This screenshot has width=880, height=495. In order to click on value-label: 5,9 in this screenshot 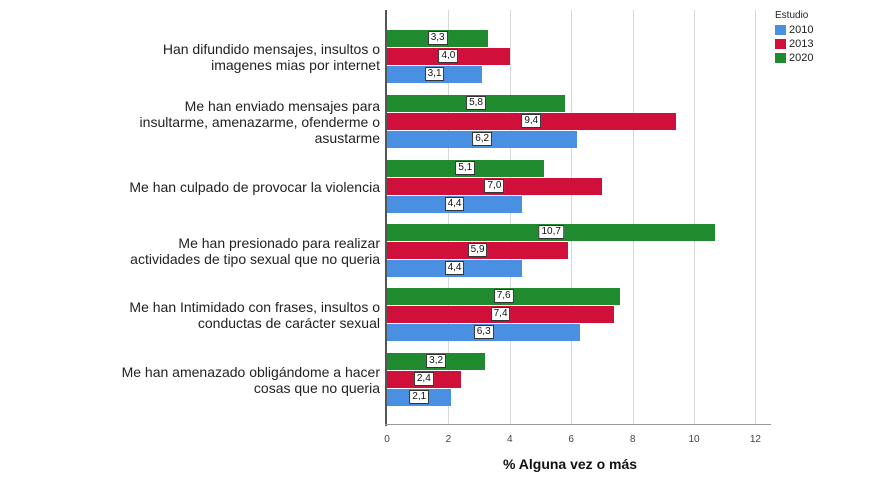, I will do `click(477, 250)`.